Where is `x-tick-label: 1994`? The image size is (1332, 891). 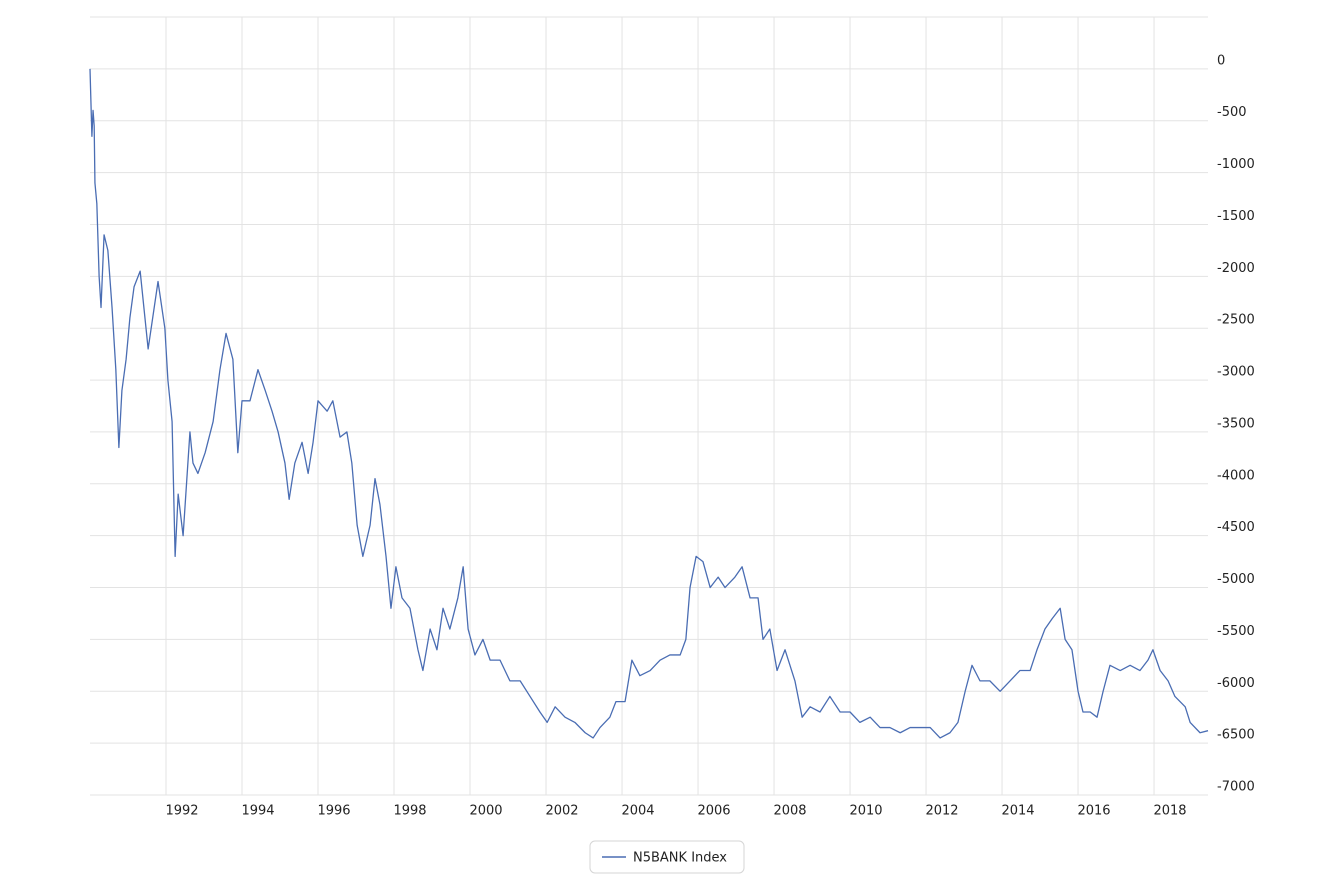 x-tick-label: 1994 is located at coordinates (257, 811).